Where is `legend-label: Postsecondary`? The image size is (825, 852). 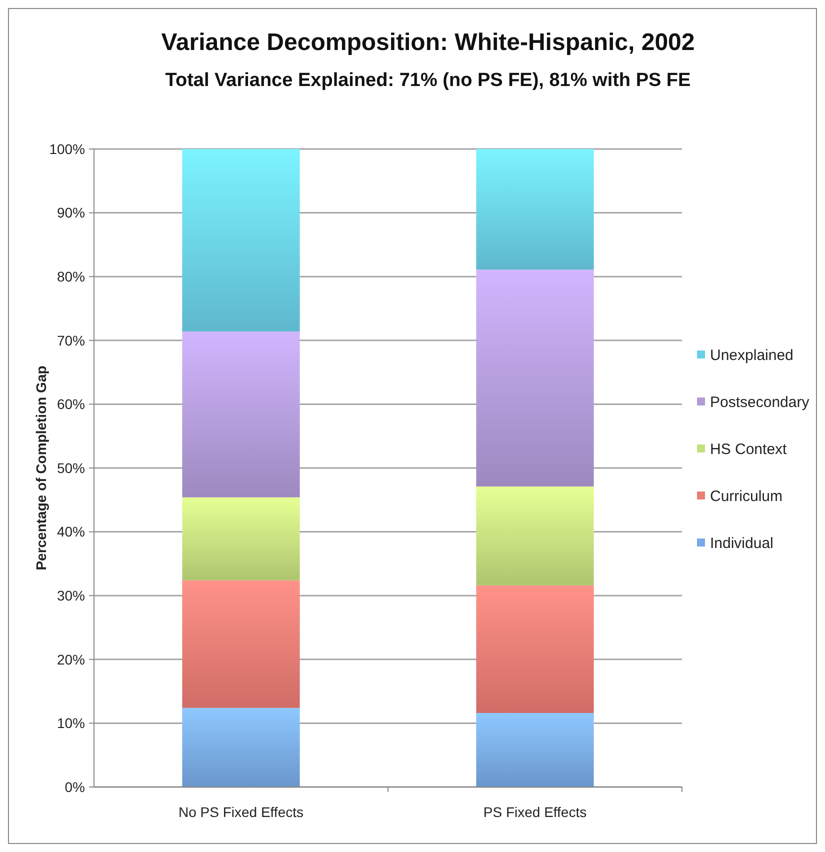
legend-label: Postsecondary is located at coordinates (760, 402).